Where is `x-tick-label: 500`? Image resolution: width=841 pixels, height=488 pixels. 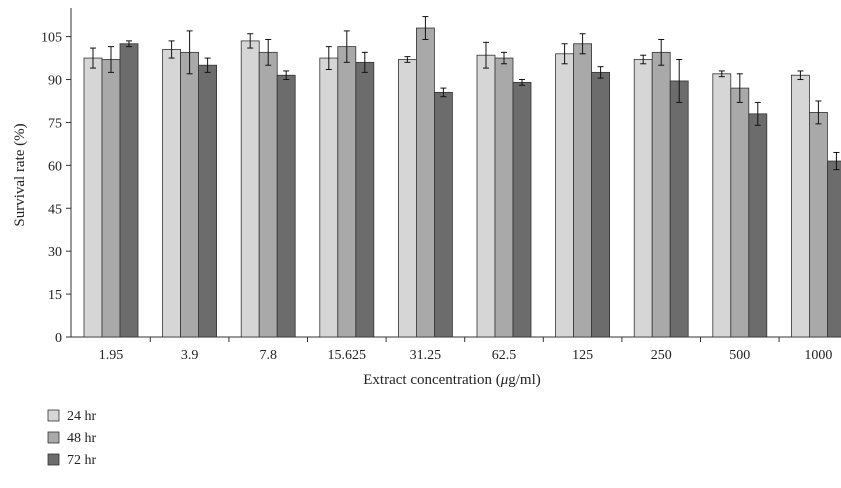
x-tick-label: 500 is located at coordinates (739, 355).